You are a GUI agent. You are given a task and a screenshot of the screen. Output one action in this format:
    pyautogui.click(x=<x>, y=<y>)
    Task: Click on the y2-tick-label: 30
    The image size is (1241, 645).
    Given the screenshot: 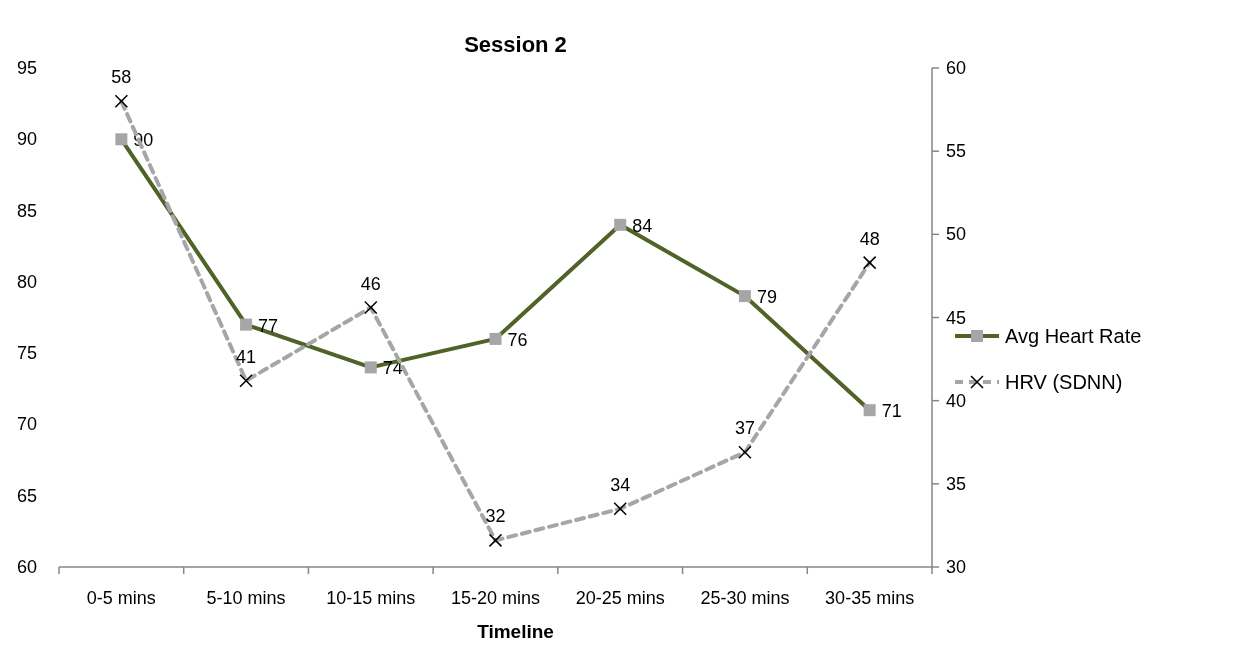 What is the action you would take?
    pyautogui.click(x=956, y=567)
    